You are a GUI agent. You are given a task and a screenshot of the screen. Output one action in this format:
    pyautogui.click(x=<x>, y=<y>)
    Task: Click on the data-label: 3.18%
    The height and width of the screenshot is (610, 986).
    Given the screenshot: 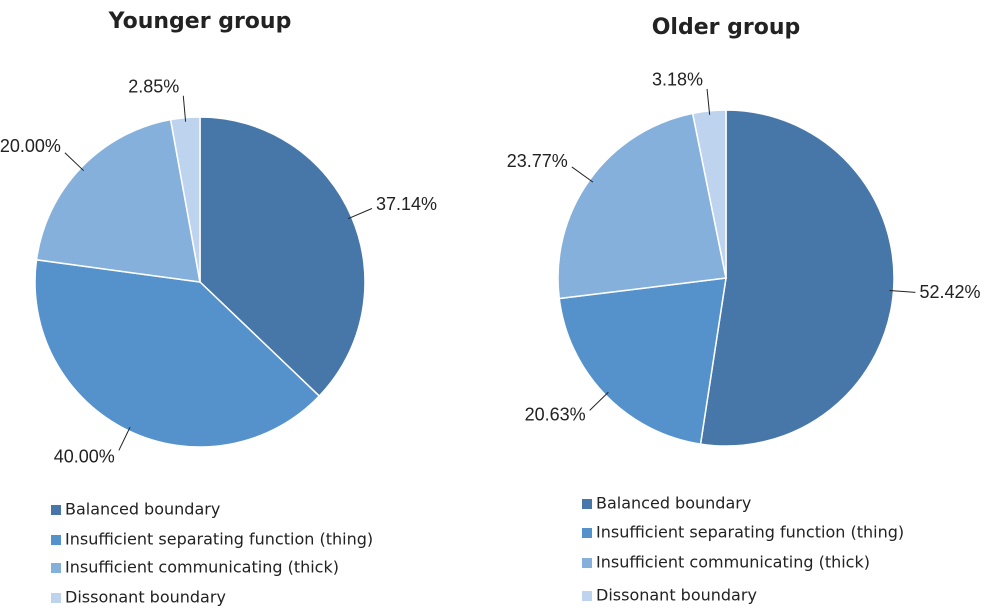 What is the action you would take?
    pyautogui.click(x=677, y=80)
    